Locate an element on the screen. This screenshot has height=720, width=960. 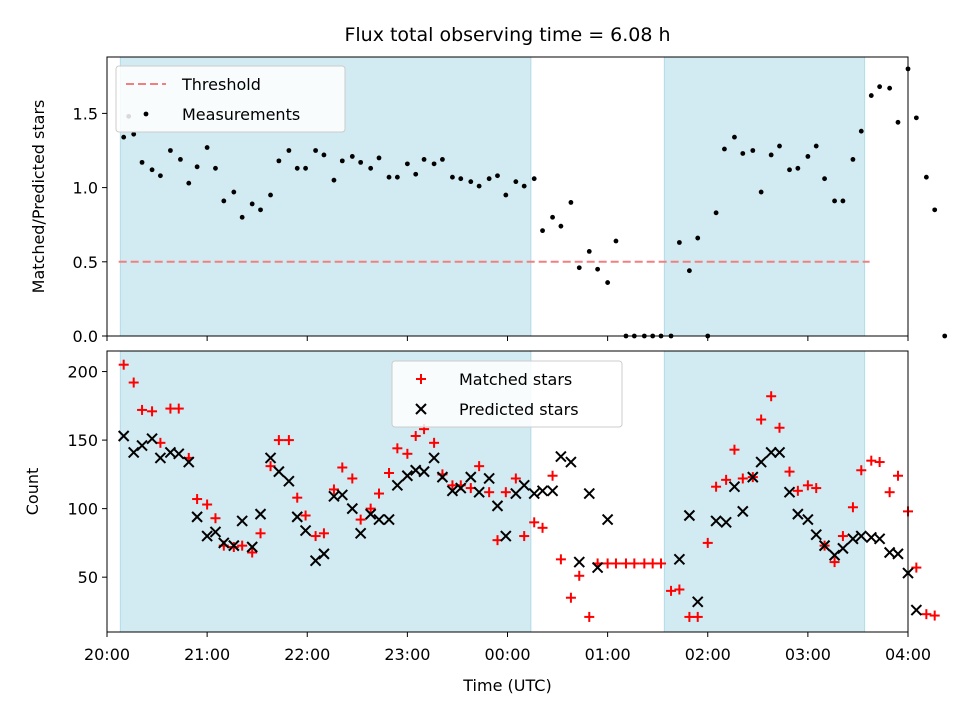
x-tick-label: 21:00 is located at coordinates (207, 654).